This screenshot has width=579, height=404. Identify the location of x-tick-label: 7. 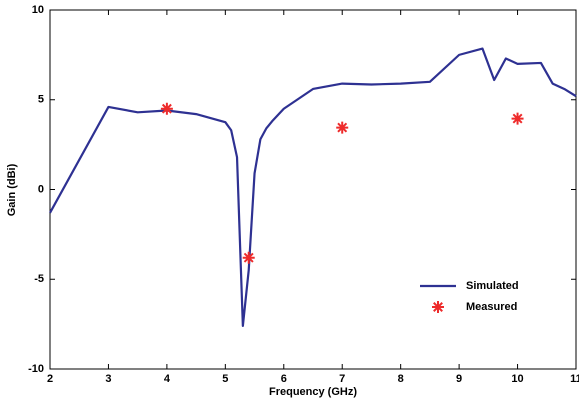
(342, 379).